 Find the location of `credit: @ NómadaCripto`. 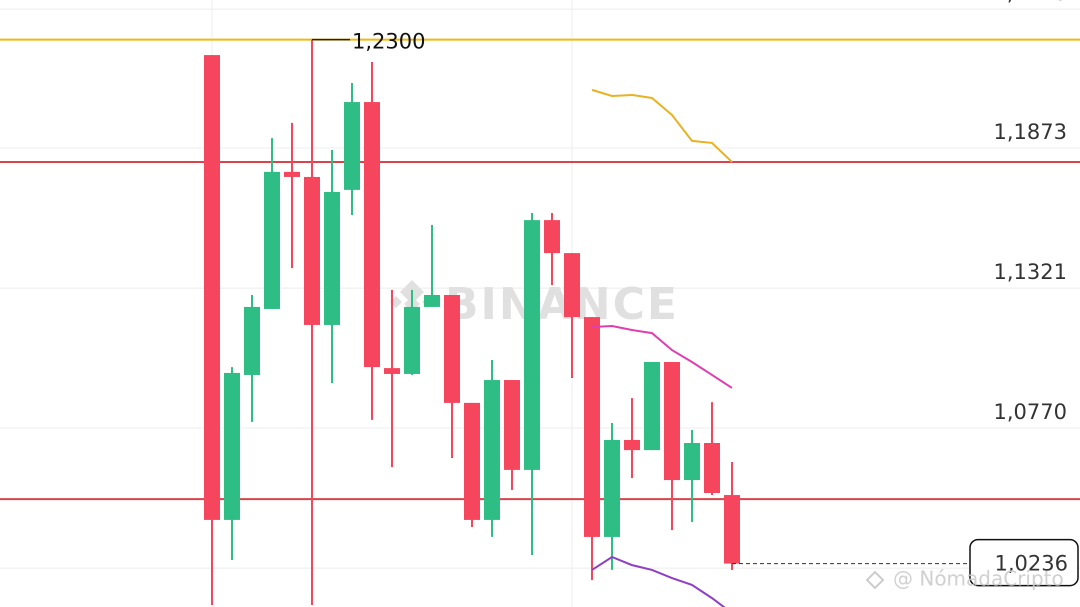

credit: @ NómadaCripto is located at coordinates (978, 579).